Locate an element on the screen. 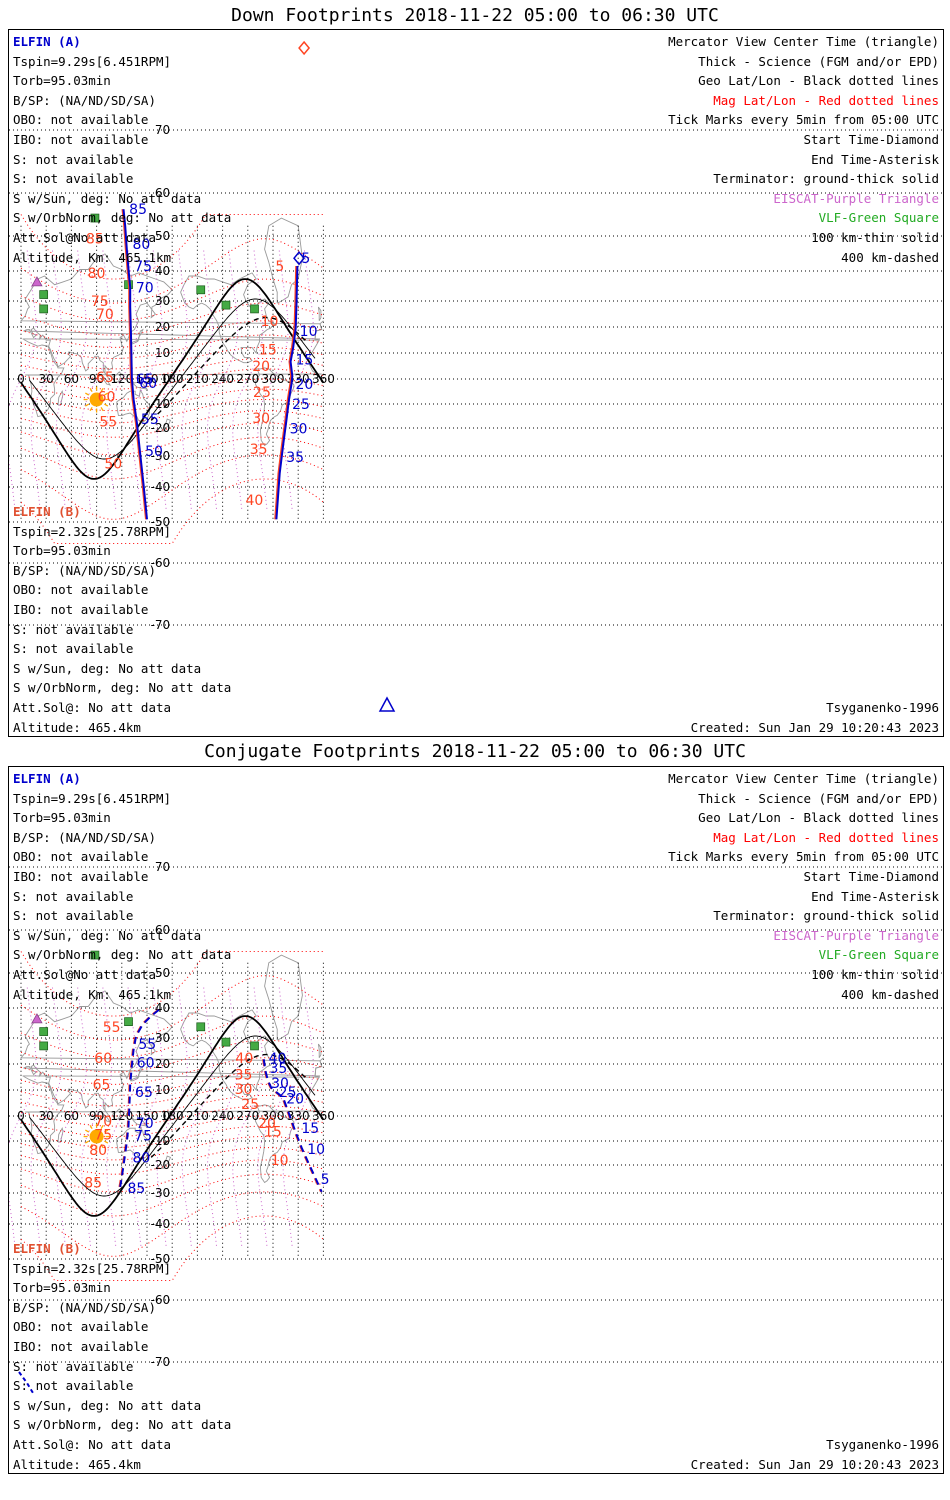  elfin-b-time-label: 20 is located at coordinates (267, 1124).